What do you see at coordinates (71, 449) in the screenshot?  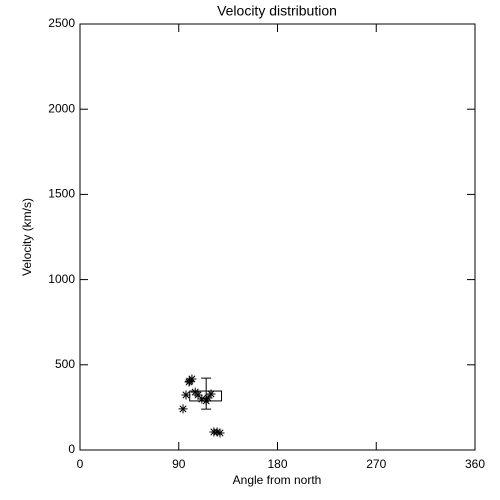 I see `y-tick-label: 0` at bounding box center [71, 449].